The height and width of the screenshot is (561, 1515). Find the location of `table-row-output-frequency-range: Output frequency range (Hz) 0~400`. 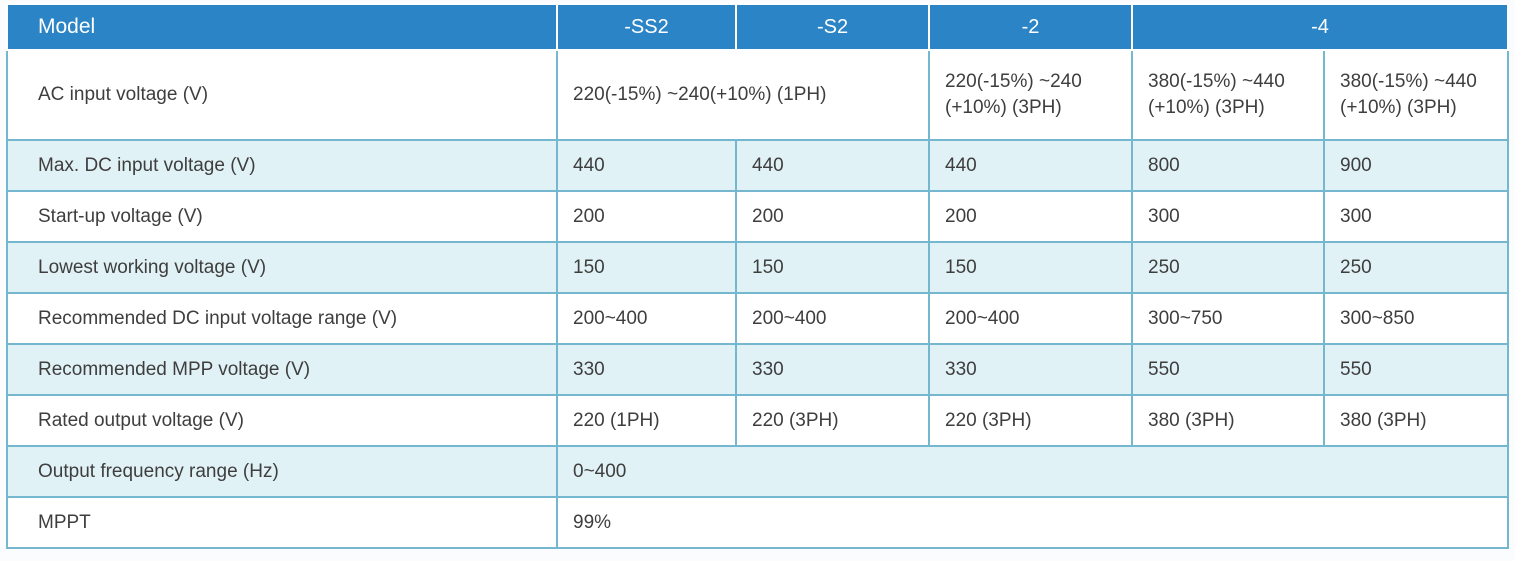

table-row-output-frequency-range: Output frequency range (Hz) 0~400 is located at coordinates (758, 471).